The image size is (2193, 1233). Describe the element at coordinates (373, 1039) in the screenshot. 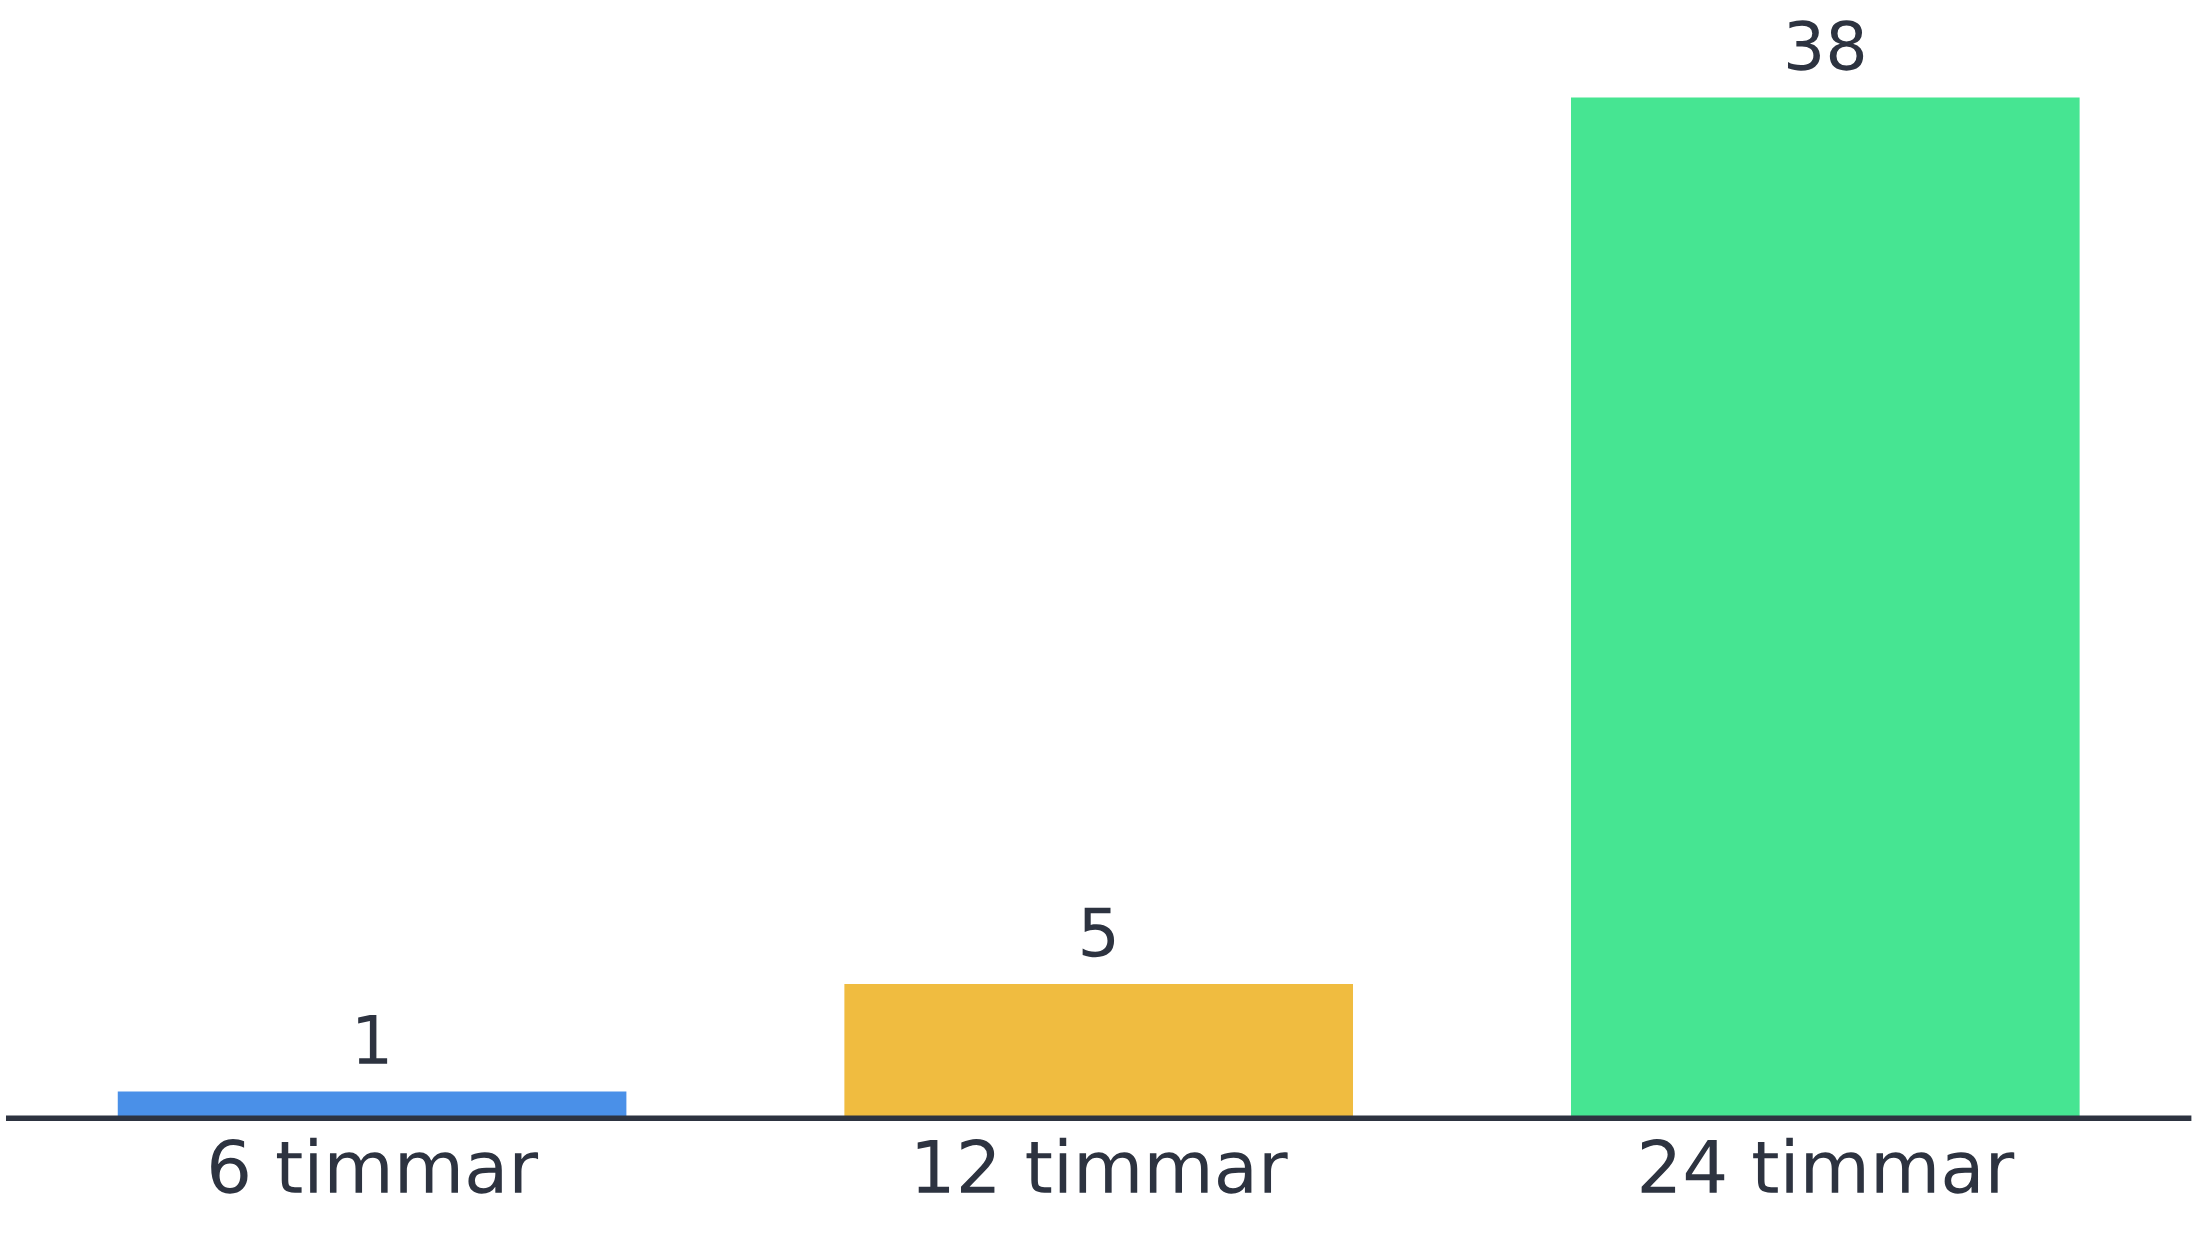

I see `data-label: 1` at that location.